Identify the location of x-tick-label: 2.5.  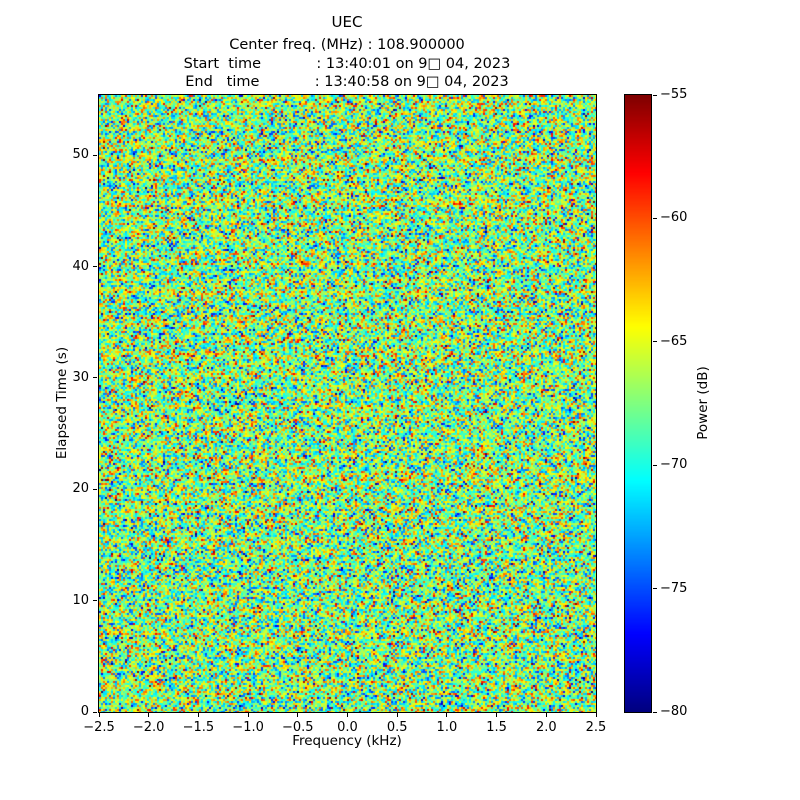
(596, 727).